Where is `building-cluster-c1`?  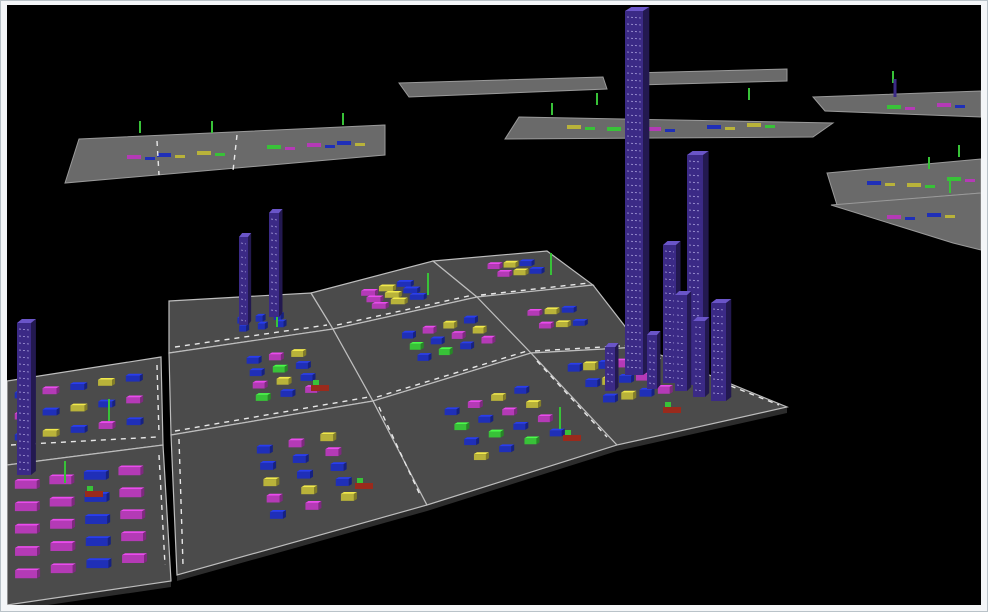
building-cluster-c1 is located at coordinates (306, 475).